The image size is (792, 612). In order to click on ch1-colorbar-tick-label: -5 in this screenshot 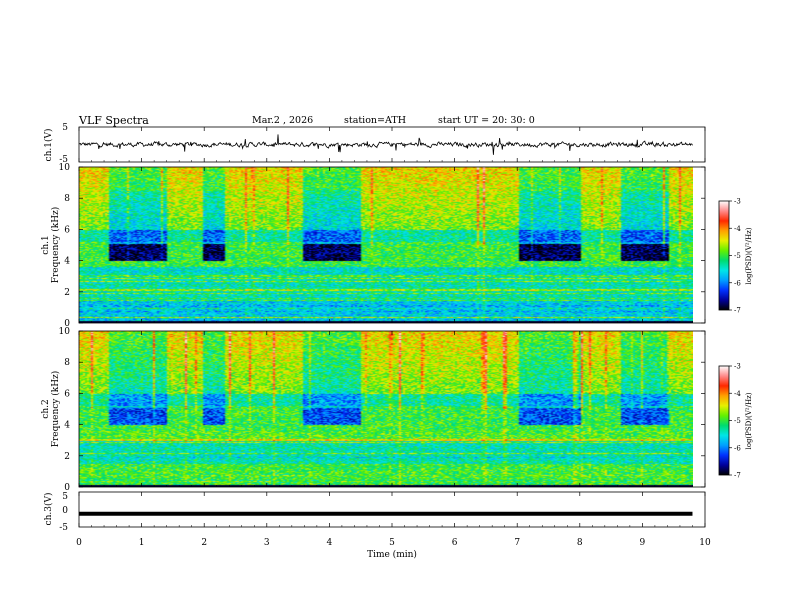, I will do `click(737, 256)`.